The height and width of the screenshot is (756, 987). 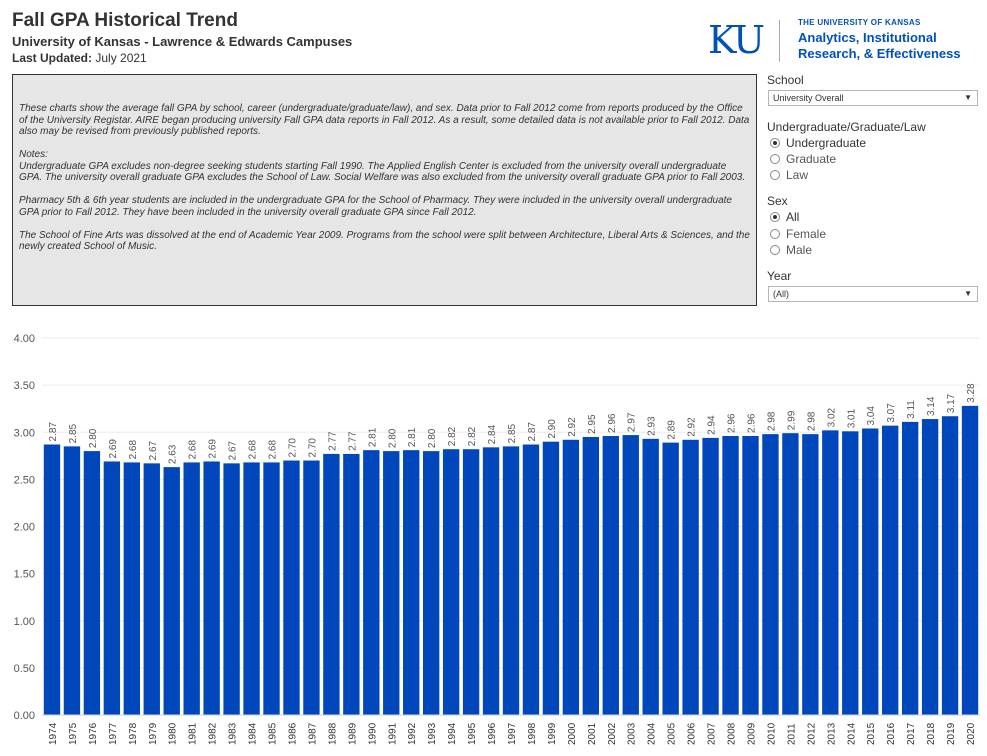 What do you see at coordinates (911, 733) in the screenshot?
I see `x-tick-label: 2017` at bounding box center [911, 733].